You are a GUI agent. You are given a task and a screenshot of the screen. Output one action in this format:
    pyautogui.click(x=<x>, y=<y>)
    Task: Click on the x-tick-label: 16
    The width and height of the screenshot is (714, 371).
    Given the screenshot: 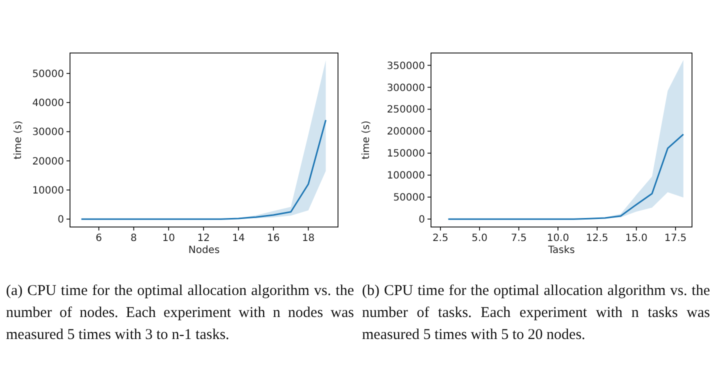 What is the action you would take?
    pyautogui.click(x=273, y=238)
    